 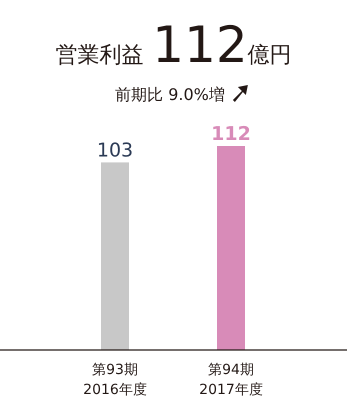 What do you see at coordinates (231, 134) in the screenshot?
I see `data-label: 112` at bounding box center [231, 134].